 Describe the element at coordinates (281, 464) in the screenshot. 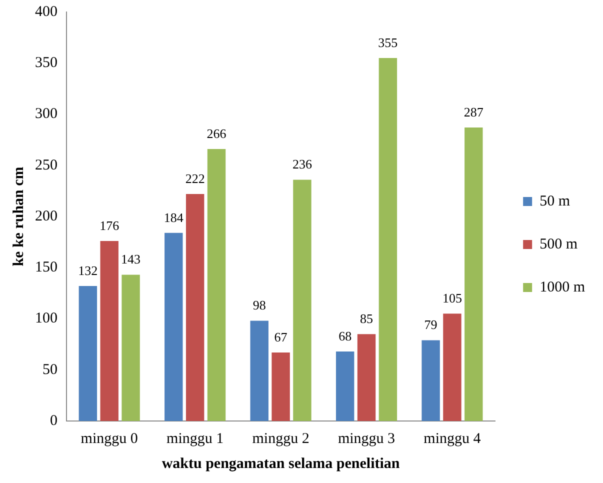

I see `x-axis-title: waktu pengamatan selama penelitian` at that location.